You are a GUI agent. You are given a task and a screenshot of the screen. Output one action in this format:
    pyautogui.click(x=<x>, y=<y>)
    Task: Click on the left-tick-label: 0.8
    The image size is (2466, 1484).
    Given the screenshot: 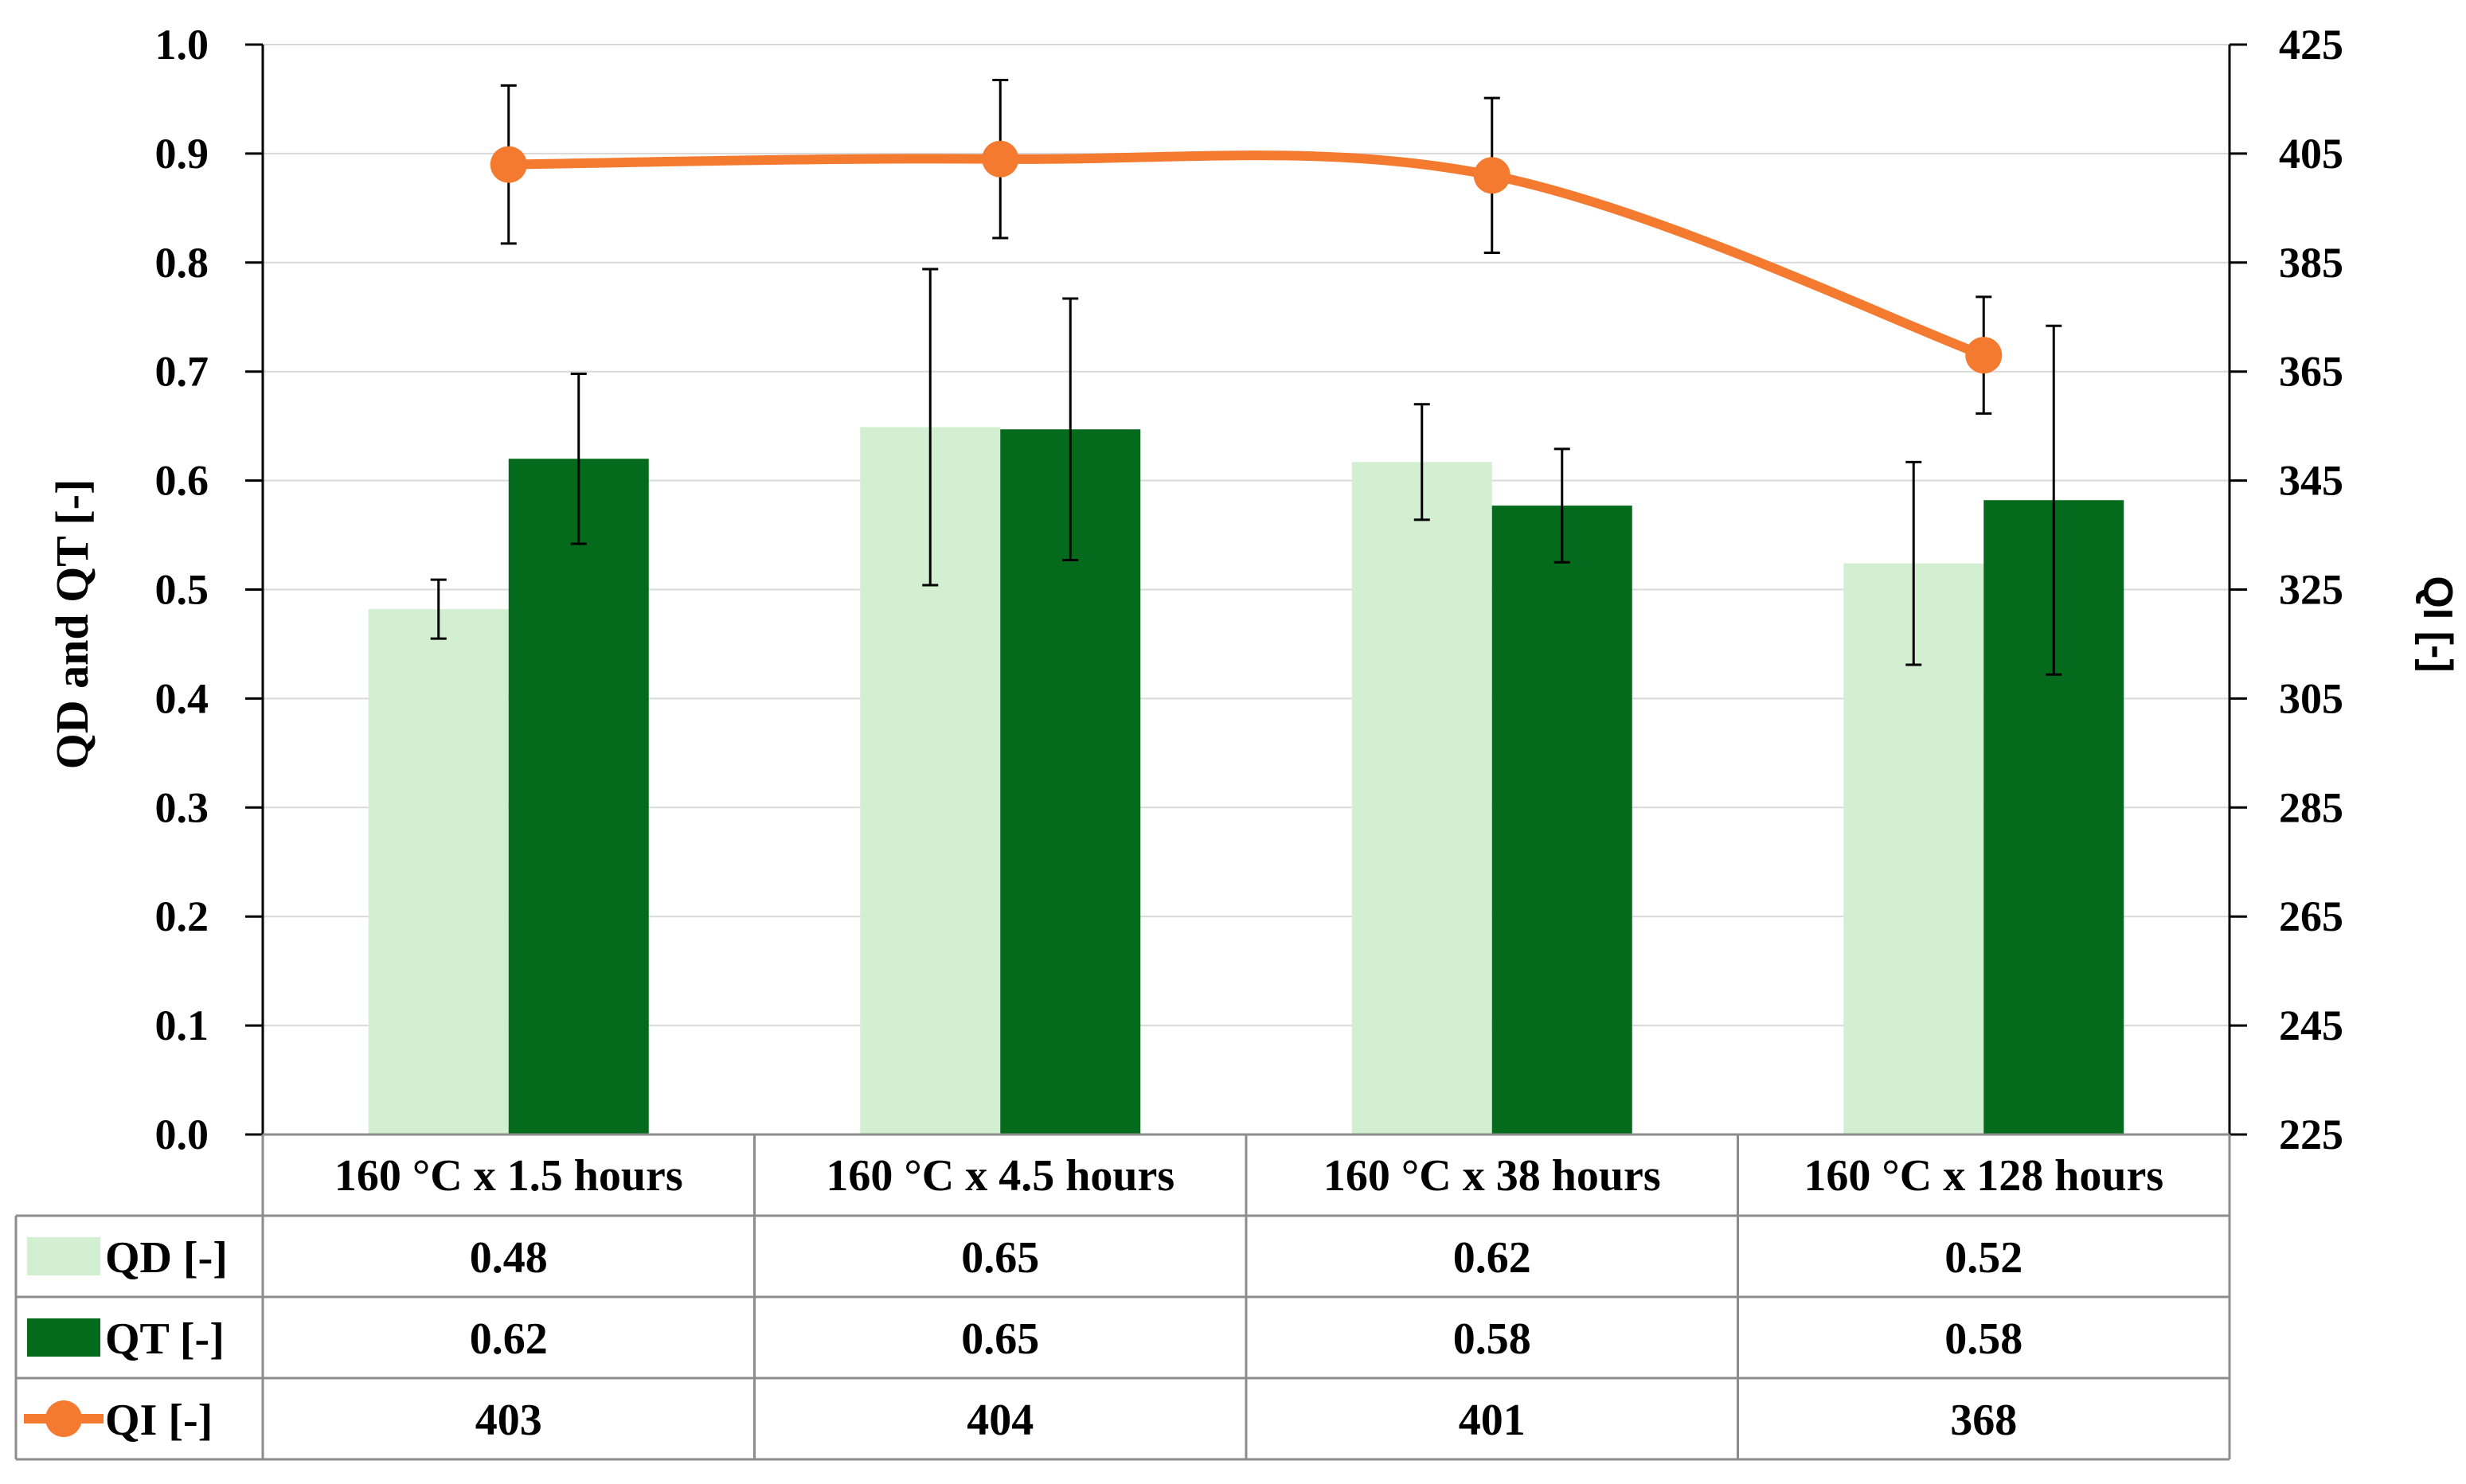 What is the action you would take?
    pyautogui.click(x=182, y=263)
    